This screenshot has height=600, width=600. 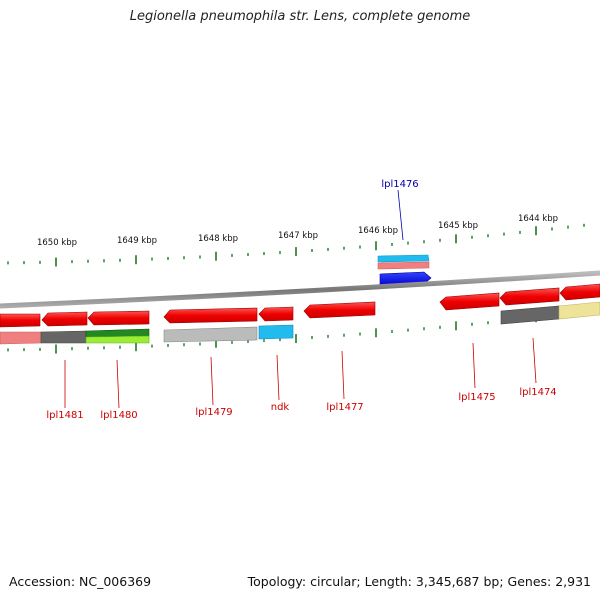 What do you see at coordinates (298, 236) in the screenshot?
I see `kbp-label-1647: 1647 kbp` at bounding box center [298, 236].